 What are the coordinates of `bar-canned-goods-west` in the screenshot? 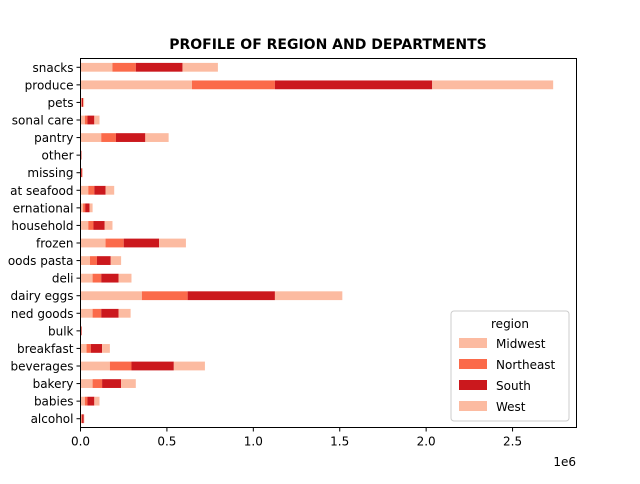 It's located at (125, 313).